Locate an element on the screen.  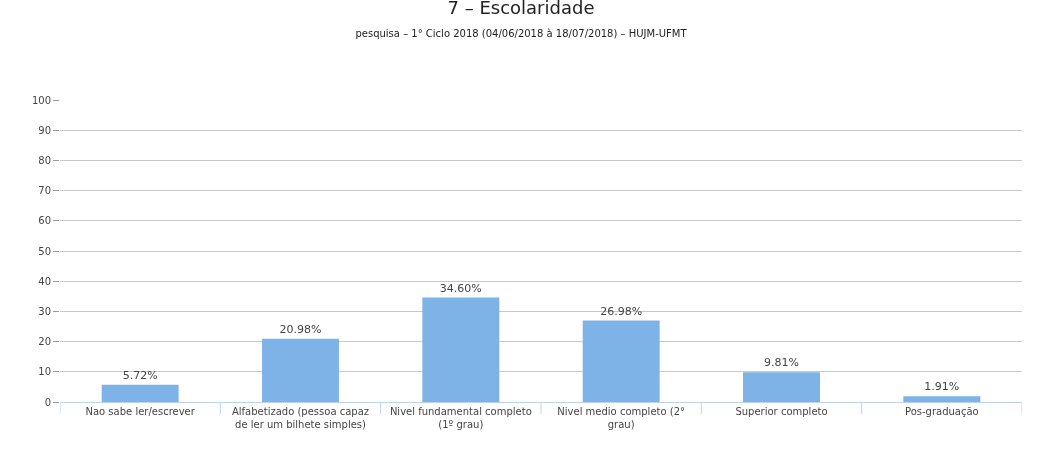
y-tick-label: 10 is located at coordinates (44, 372).